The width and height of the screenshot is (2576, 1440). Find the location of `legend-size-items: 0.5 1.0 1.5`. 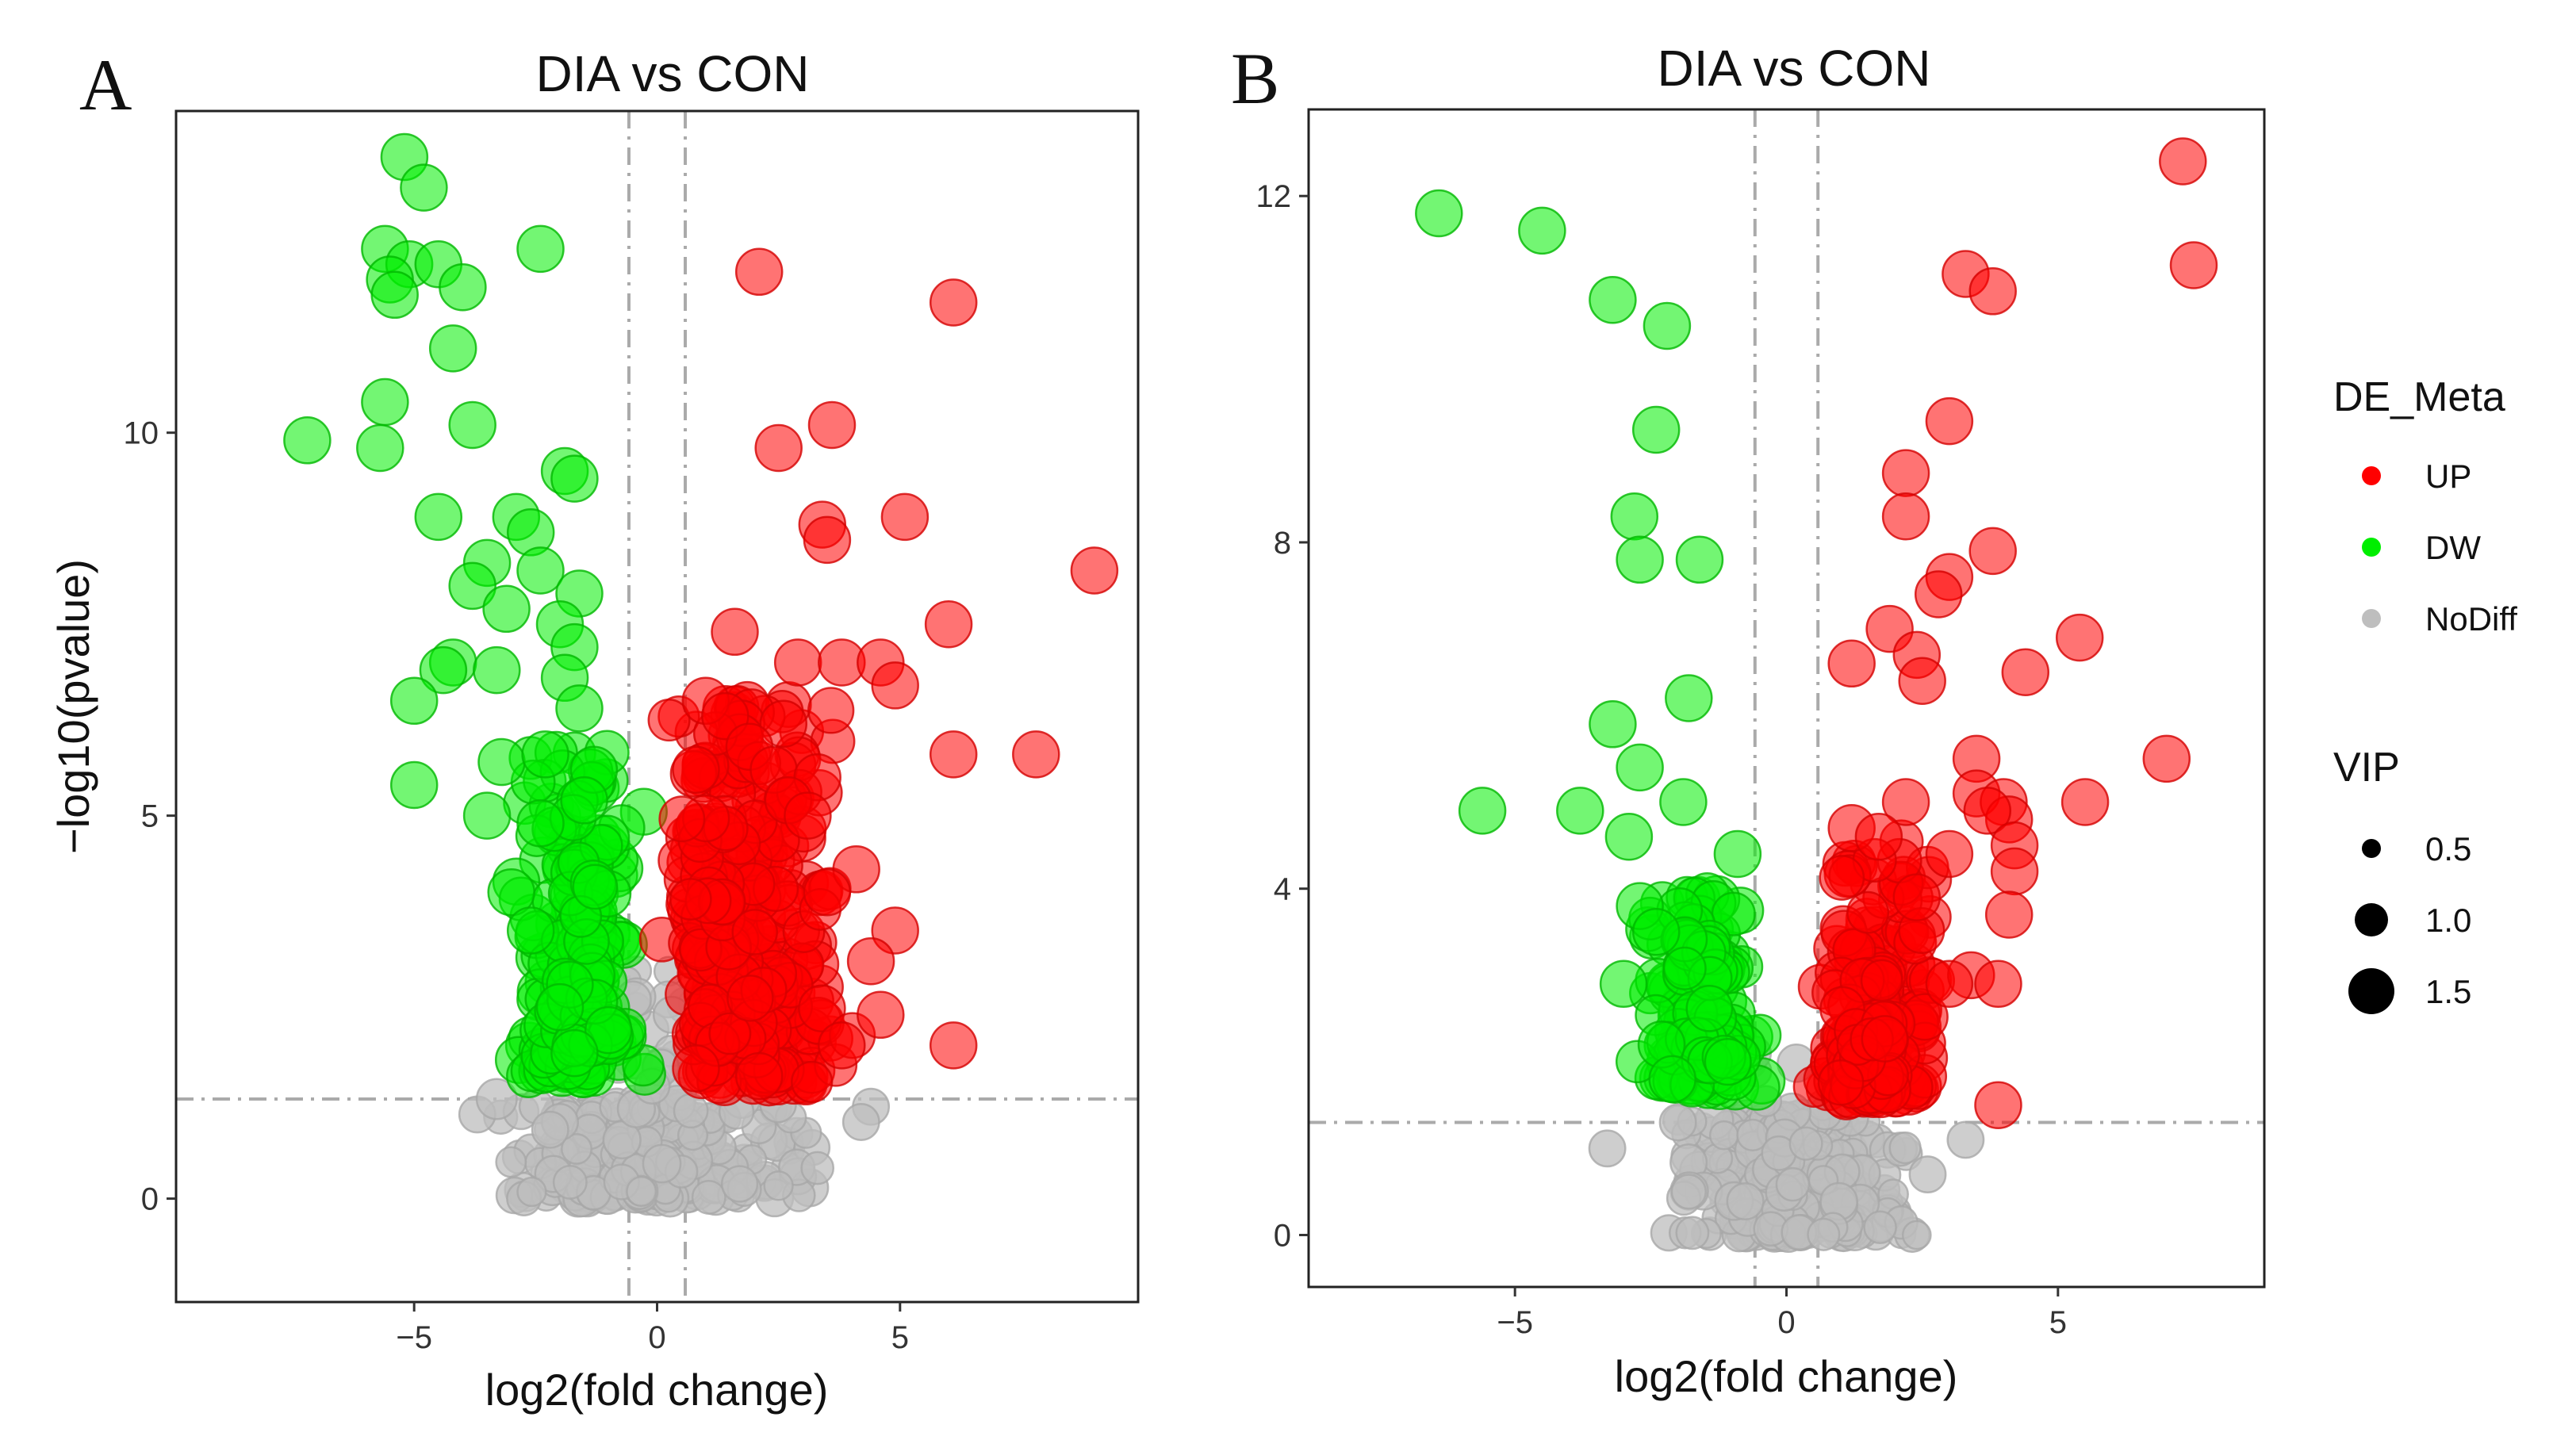

legend-size-items: 0.5 1.0 1.5 is located at coordinates (2409, 922).